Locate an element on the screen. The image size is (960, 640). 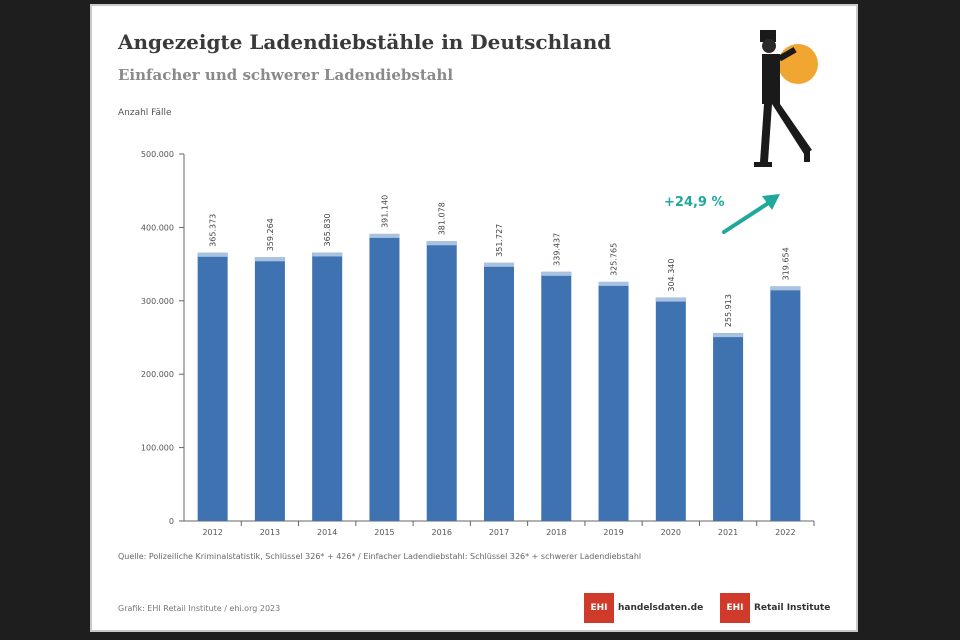
x-tick-label: 2018 is located at coordinates (556, 532).